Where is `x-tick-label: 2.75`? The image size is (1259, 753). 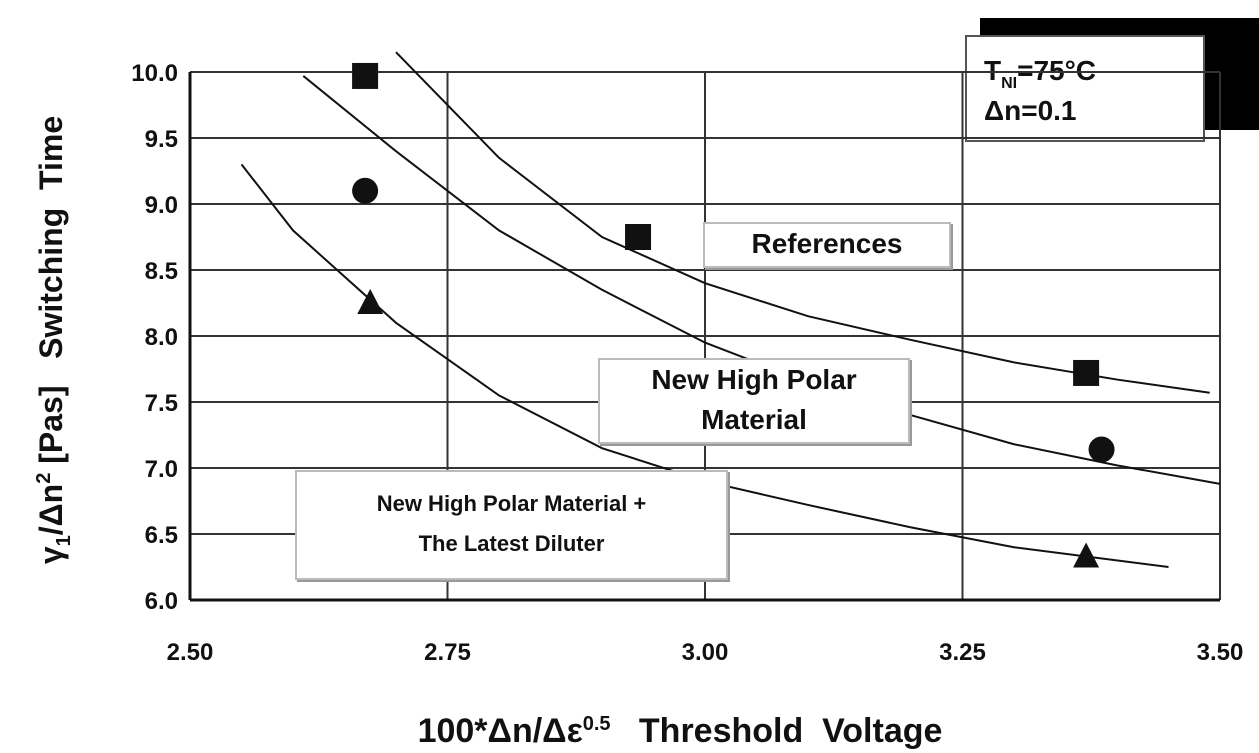 x-tick-label: 2.75 is located at coordinates (447, 652).